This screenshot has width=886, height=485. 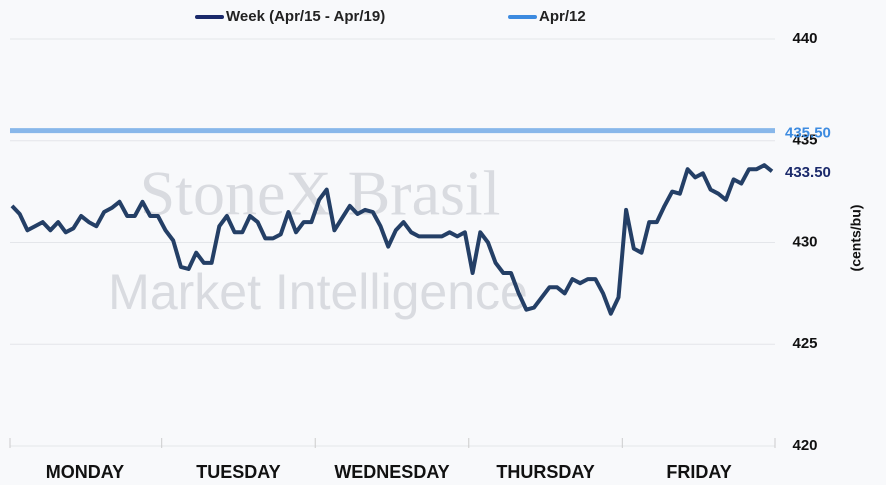 What do you see at coordinates (808, 172) in the screenshot?
I see `last-value-label: 433.50` at bounding box center [808, 172].